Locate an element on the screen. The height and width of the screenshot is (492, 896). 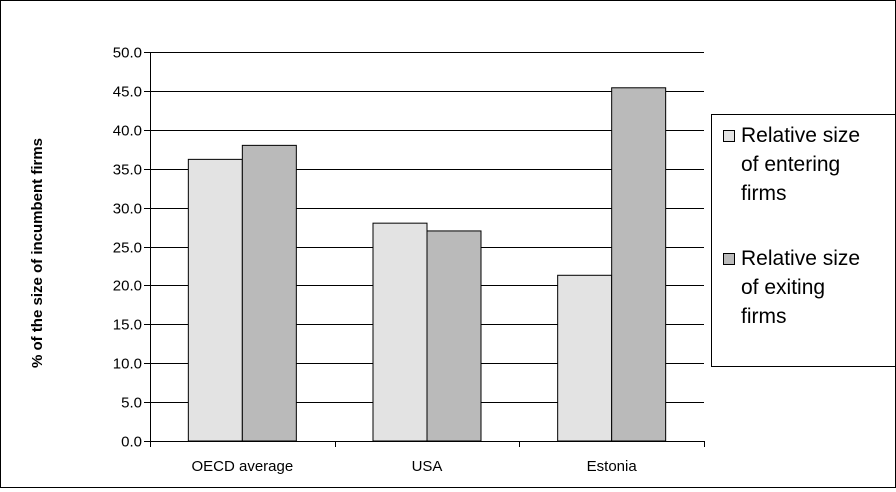
y-axis-label: % of the size of incumbent firms is located at coordinates (37, 253).